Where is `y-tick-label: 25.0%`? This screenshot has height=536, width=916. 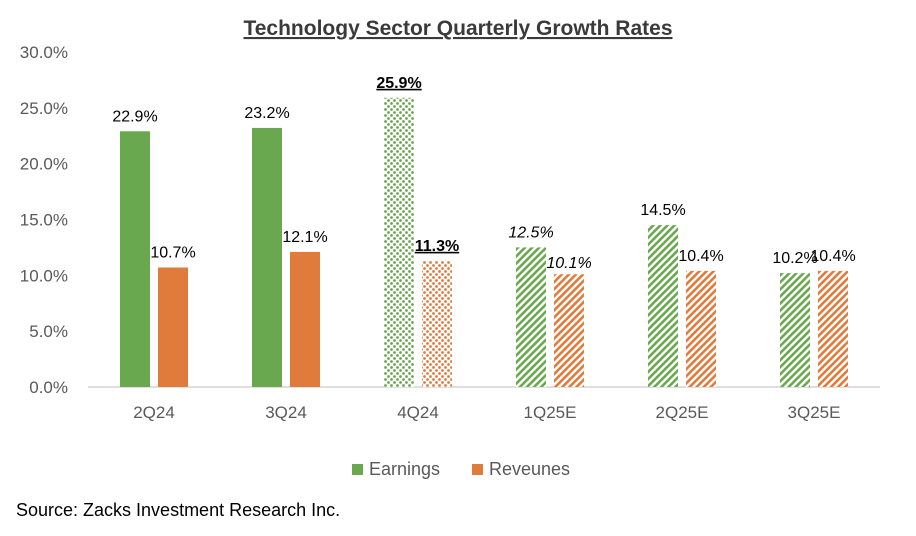 y-tick-label: 25.0% is located at coordinates (44, 108).